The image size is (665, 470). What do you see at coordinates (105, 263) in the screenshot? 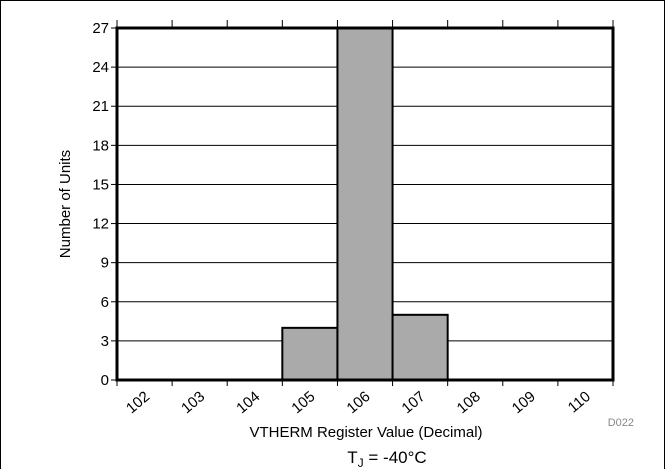
I see `y-tick-label-9: 9` at bounding box center [105, 263].